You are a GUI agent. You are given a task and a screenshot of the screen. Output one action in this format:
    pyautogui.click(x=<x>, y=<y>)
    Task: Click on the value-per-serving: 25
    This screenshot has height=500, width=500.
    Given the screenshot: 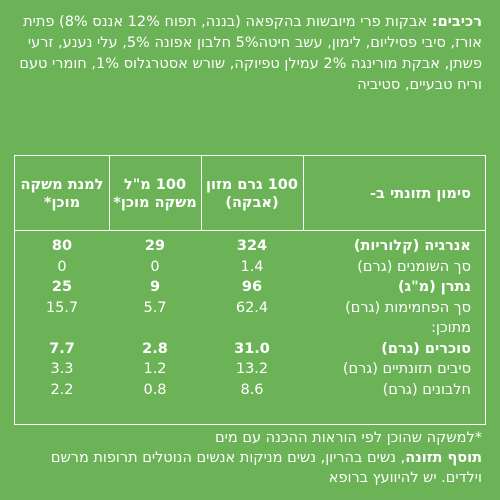 What is the action you would take?
    pyautogui.click(x=62, y=287)
    